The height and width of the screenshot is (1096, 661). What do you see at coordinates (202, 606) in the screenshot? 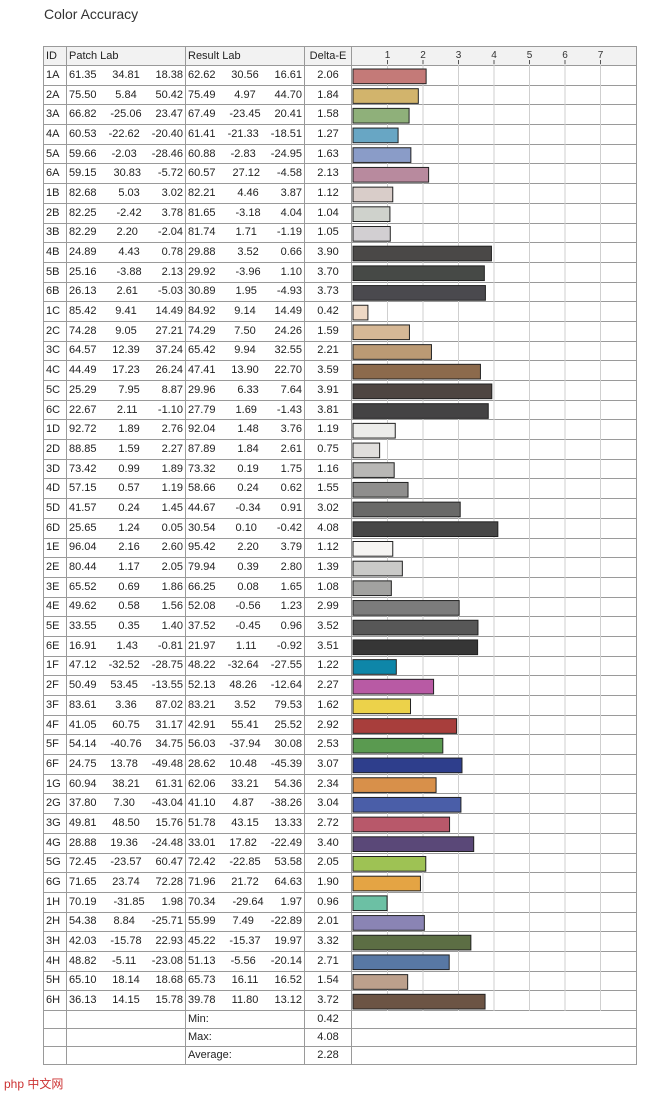
I see `result-lab-l: 52.08` at bounding box center [202, 606].